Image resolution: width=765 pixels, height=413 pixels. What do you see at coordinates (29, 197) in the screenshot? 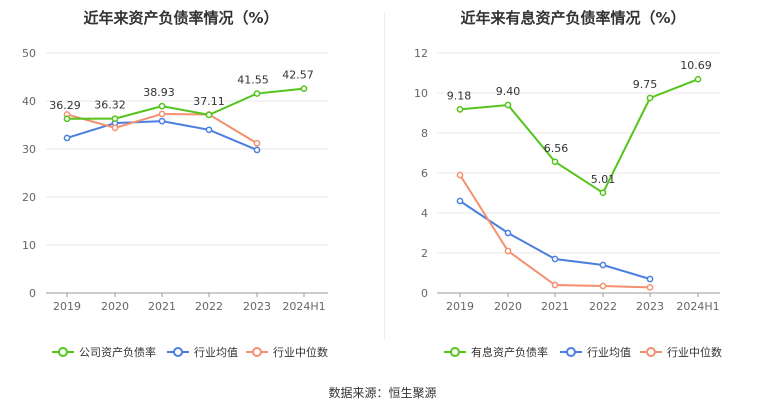
I see `y-tick-label: 20` at bounding box center [29, 197].